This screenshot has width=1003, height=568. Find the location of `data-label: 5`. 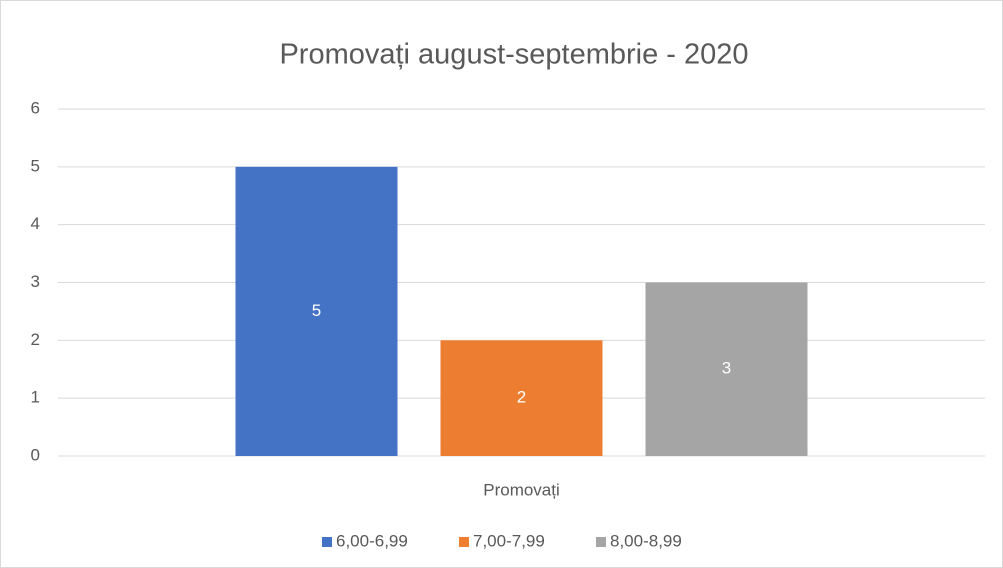

data-label: 5 is located at coordinates (316, 310).